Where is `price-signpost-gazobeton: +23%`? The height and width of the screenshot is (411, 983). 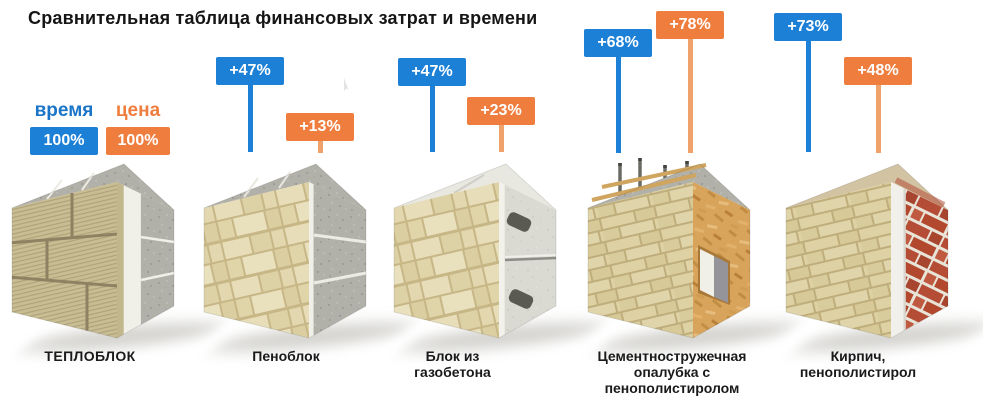 price-signpost-gazobeton: +23% is located at coordinates (501, 124).